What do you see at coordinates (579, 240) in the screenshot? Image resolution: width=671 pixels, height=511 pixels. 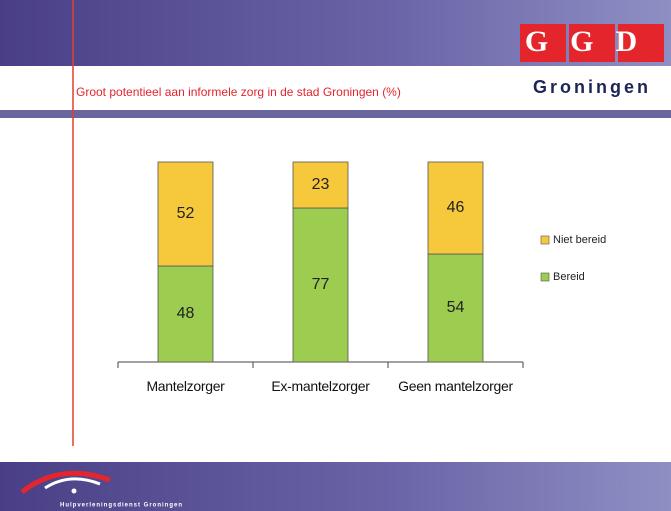 I see `legend-label: Niet bereid` at bounding box center [579, 240].